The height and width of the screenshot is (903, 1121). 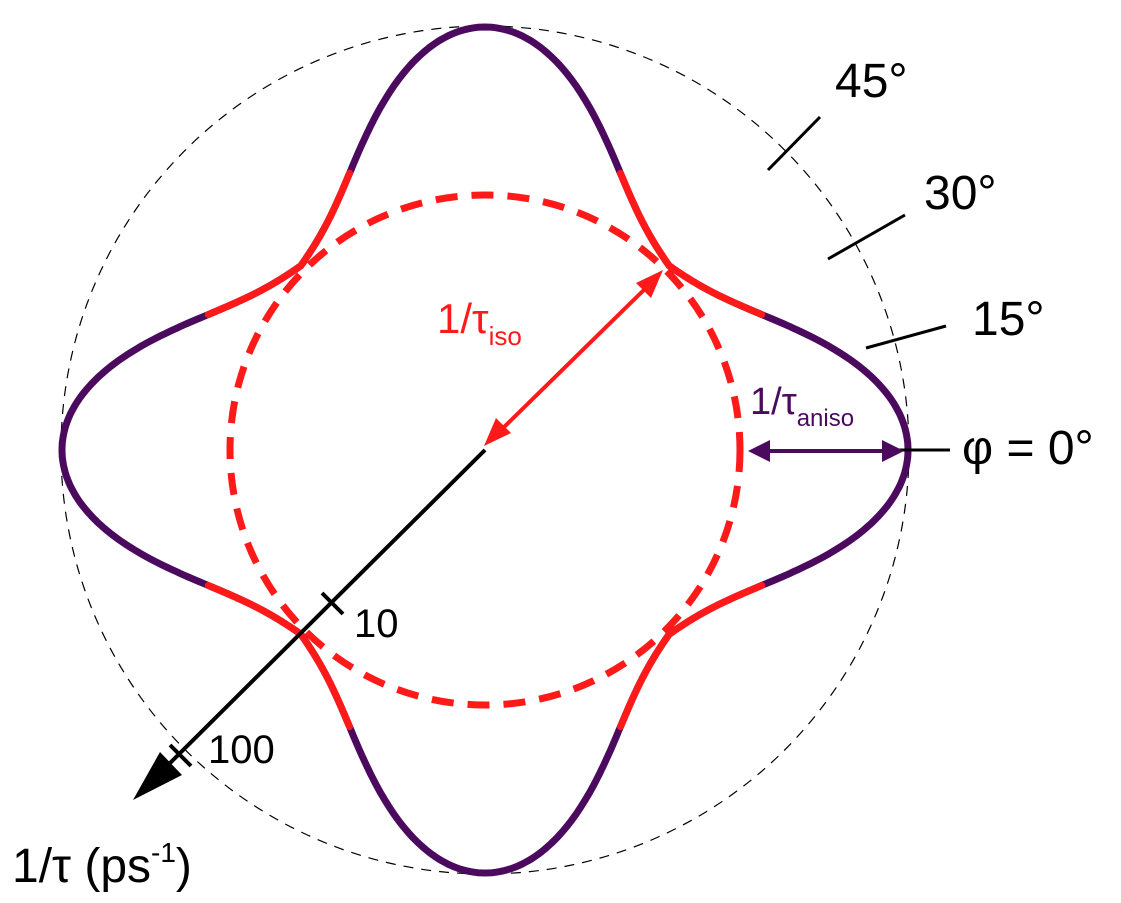 I want to click on axis-tick-label-10: 10, so click(x=376, y=624).